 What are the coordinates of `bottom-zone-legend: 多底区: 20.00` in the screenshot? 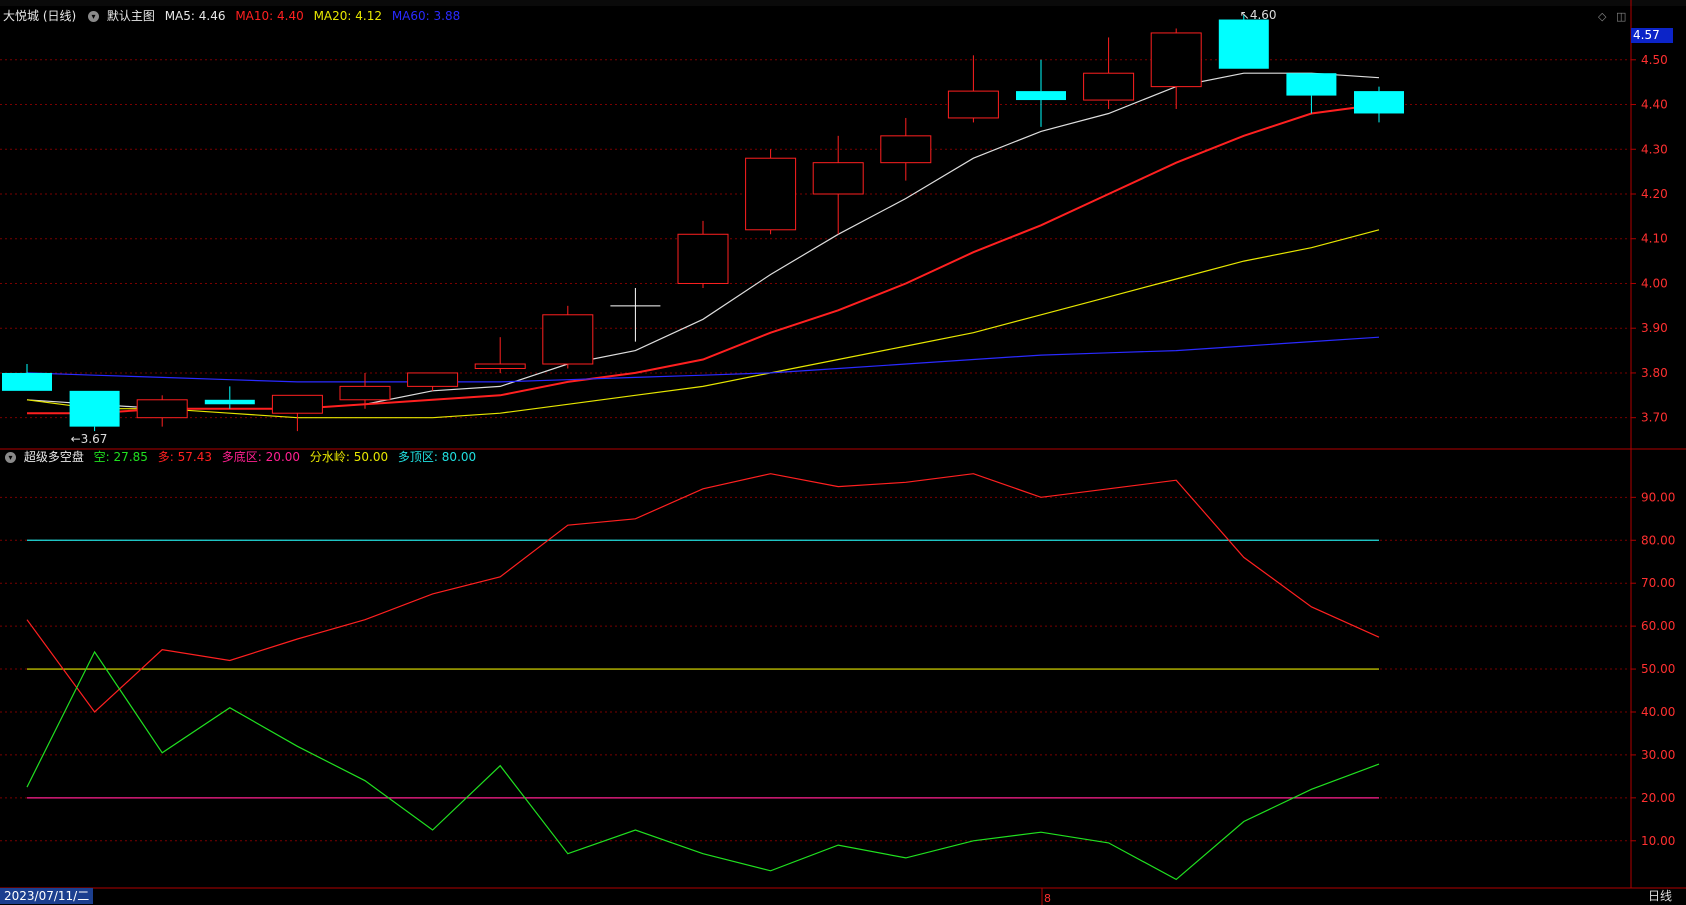 It's located at (261, 457).